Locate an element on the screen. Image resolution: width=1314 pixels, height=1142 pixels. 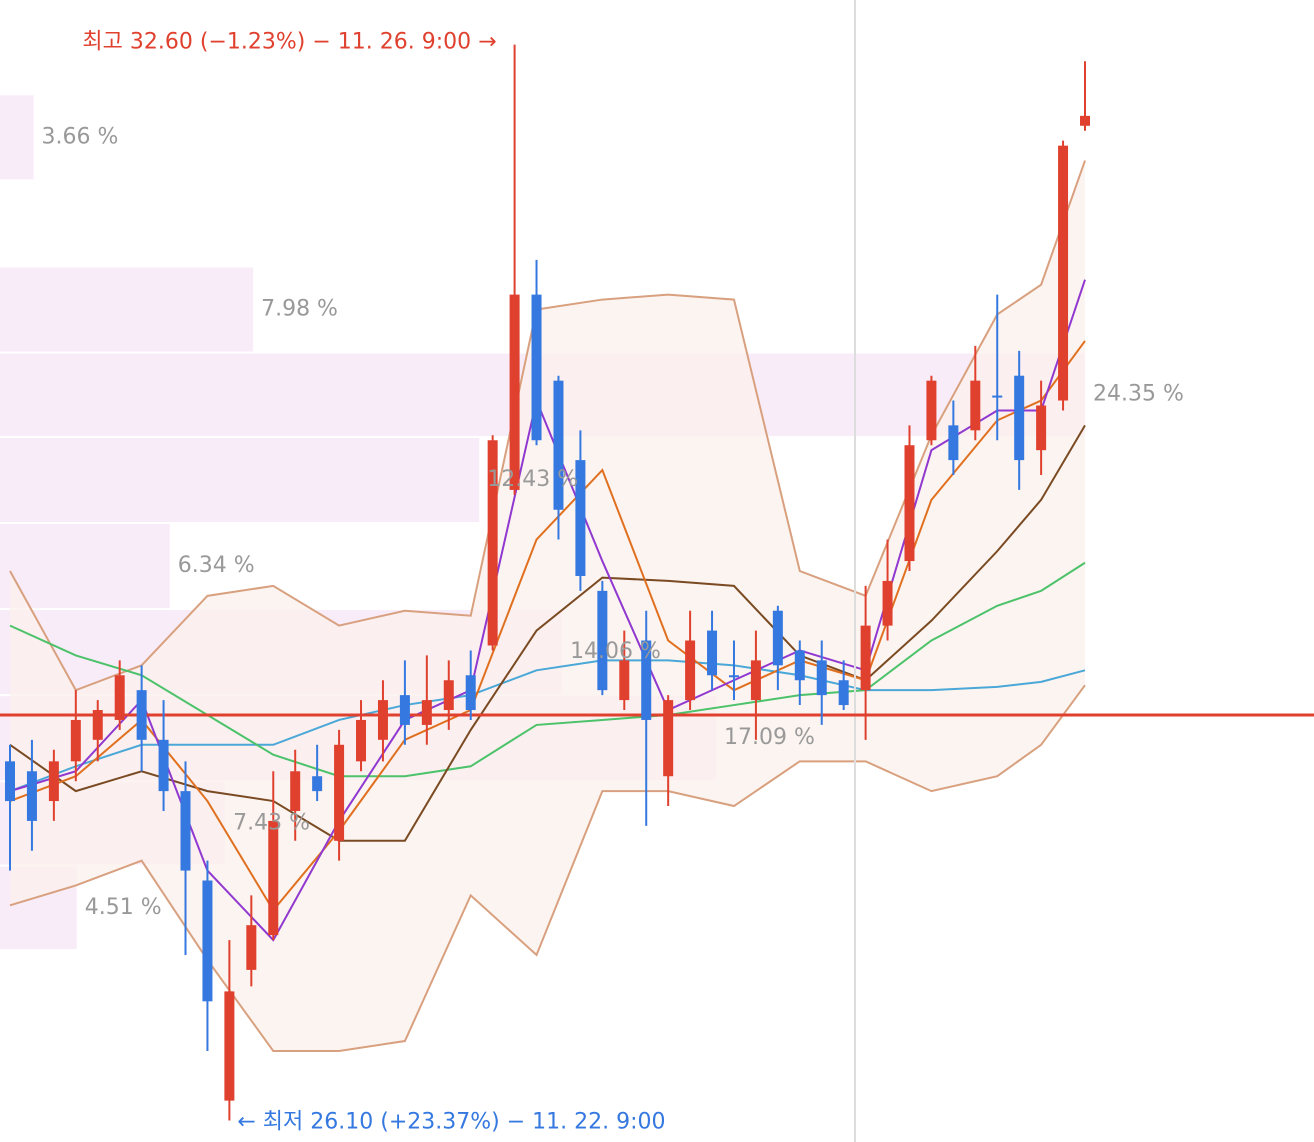
profile-label: 3.66 % is located at coordinates (80, 136).